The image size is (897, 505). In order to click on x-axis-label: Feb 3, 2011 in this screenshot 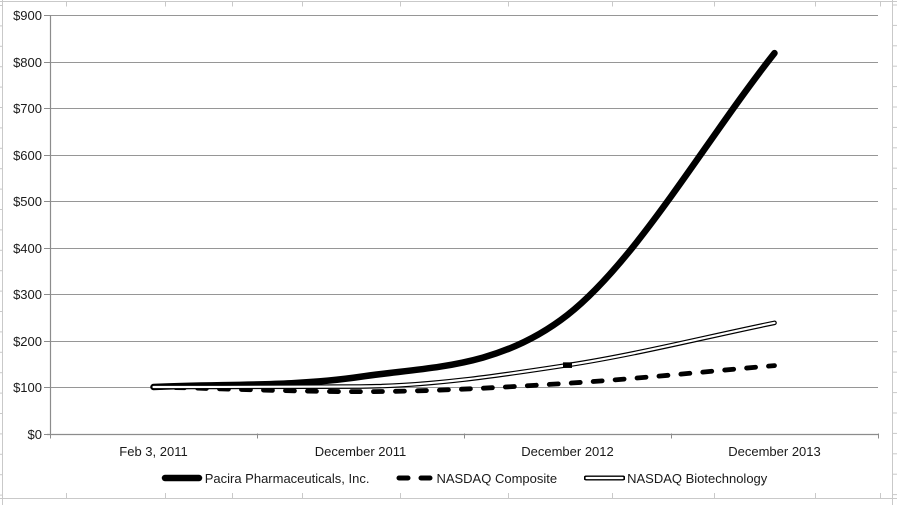, I will do `click(153, 451)`.